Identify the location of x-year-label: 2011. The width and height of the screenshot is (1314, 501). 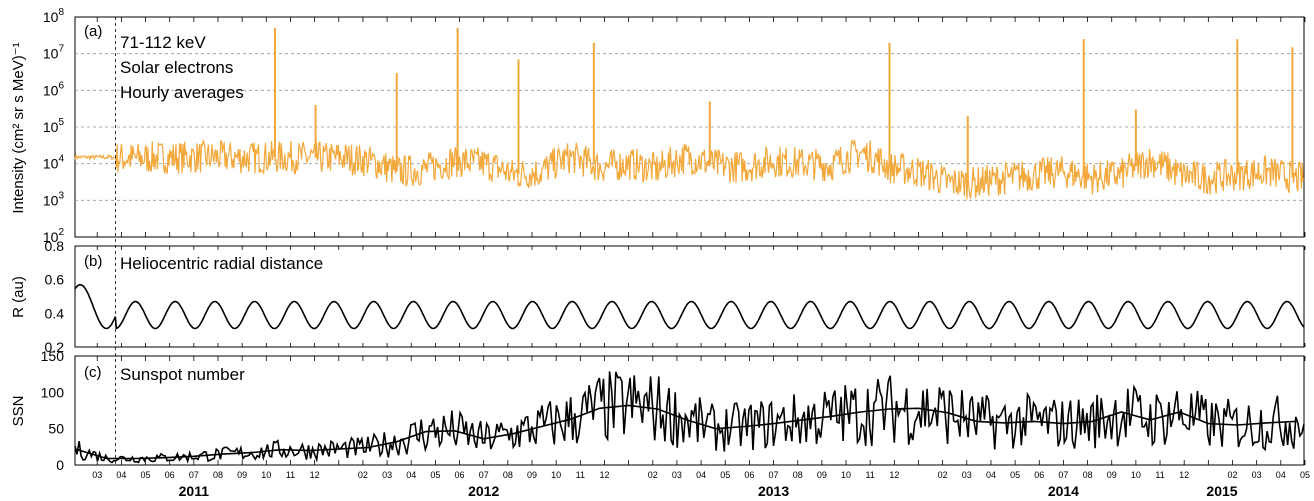
(194, 491).